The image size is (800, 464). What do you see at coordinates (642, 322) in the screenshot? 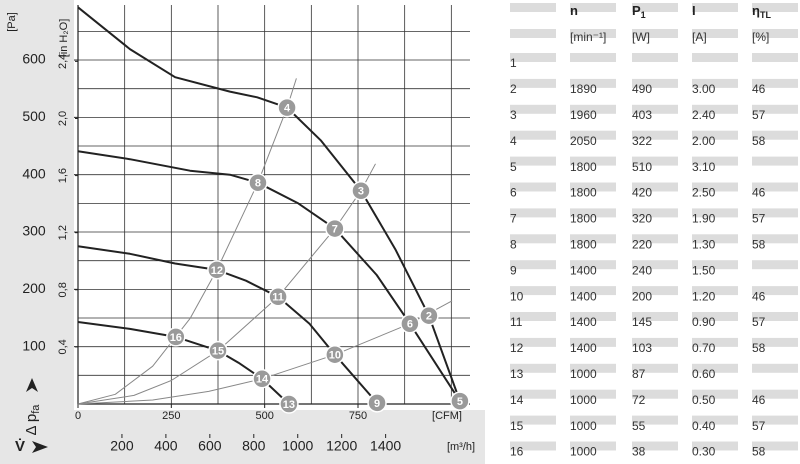
I see `table-cell: 145` at bounding box center [642, 322].